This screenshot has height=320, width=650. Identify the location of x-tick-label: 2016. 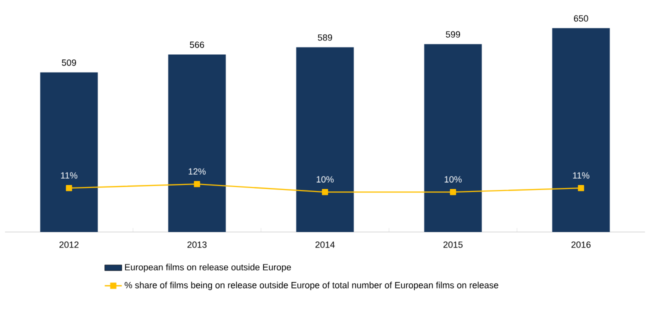
(581, 244).